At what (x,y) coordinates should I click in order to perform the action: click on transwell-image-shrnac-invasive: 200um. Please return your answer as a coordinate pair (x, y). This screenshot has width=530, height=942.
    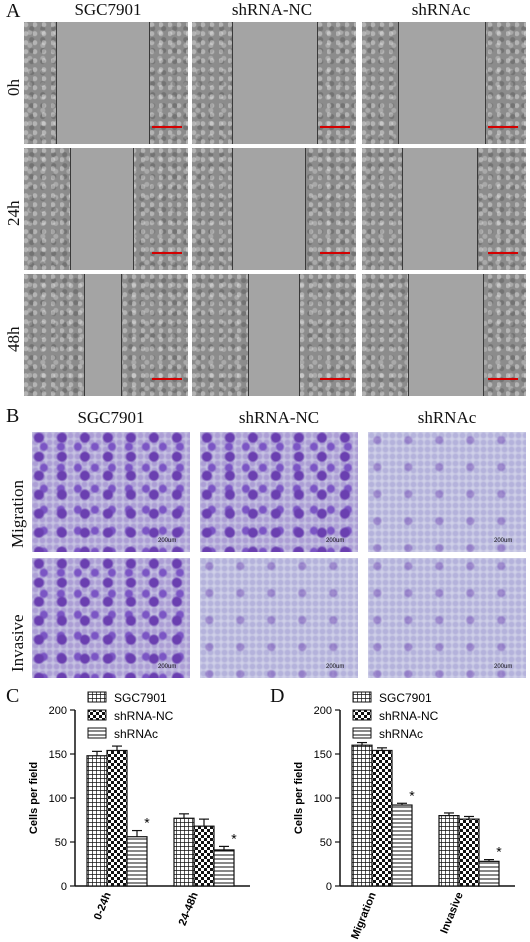
    Looking at the image, I should click on (447, 618).